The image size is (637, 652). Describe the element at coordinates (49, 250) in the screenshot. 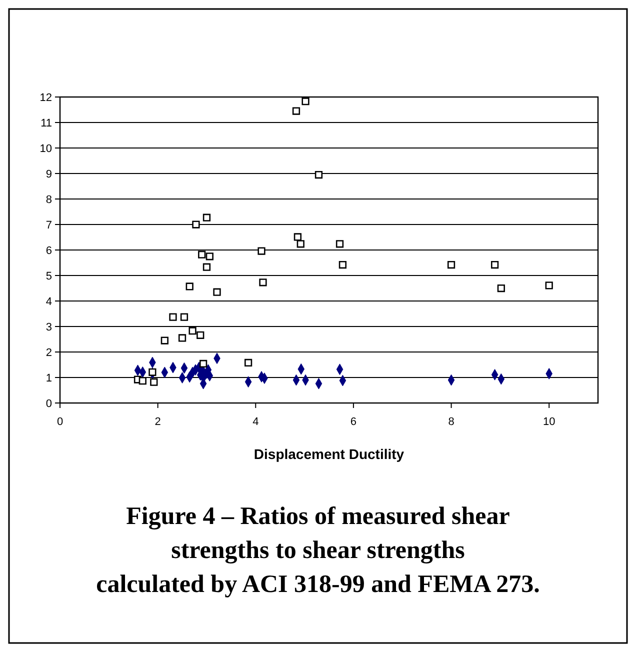

I see `y-tick-label: 6` at that location.